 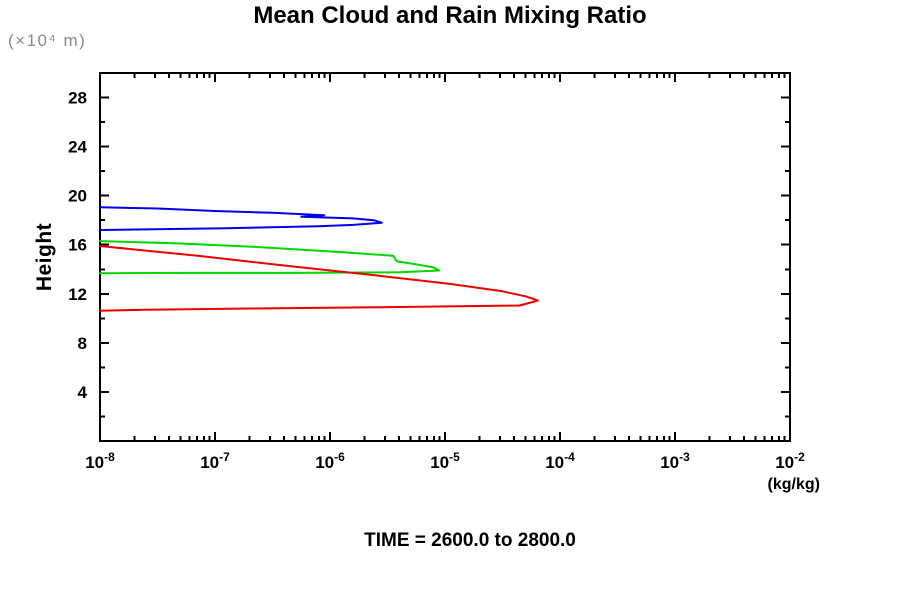 What do you see at coordinates (77, 245) in the screenshot?
I see `y-tick-label: 16` at bounding box center [77, 245].